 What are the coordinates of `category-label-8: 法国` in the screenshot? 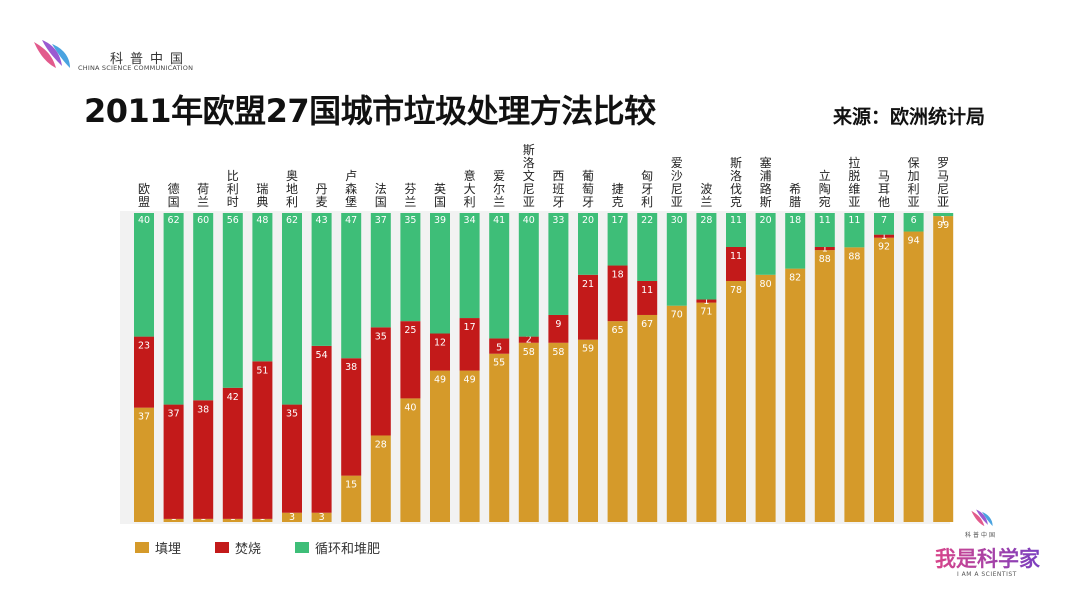 It's located at (381, 196).